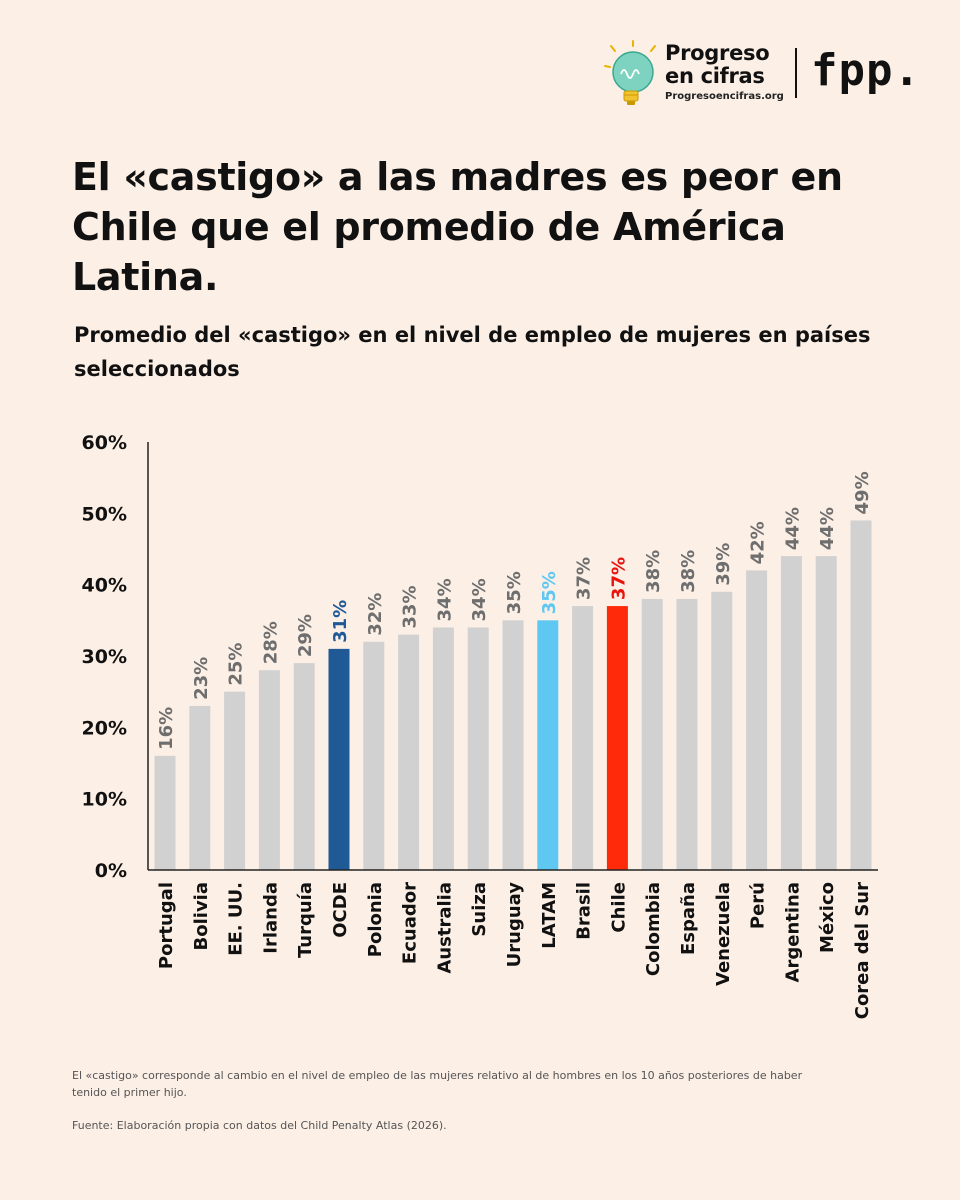  Describe the element at coordinates (340, 621) in the screenshot. I see `bar-value-label: 31%` at that location.